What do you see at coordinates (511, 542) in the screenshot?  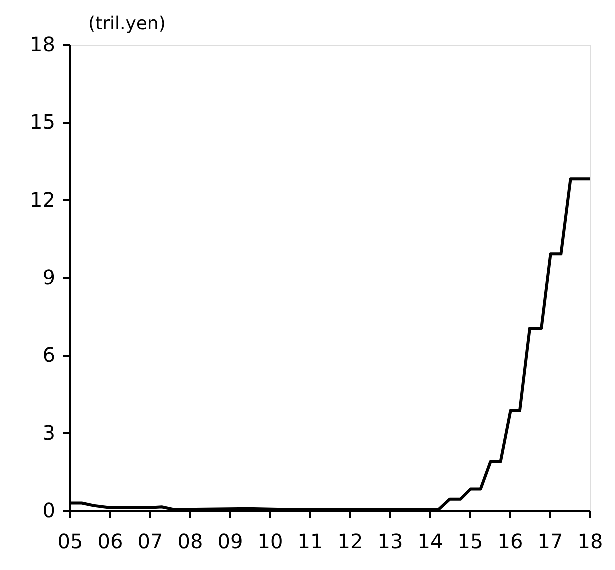 I see `x-tick-label: 16` at bounding box center [511, 542].